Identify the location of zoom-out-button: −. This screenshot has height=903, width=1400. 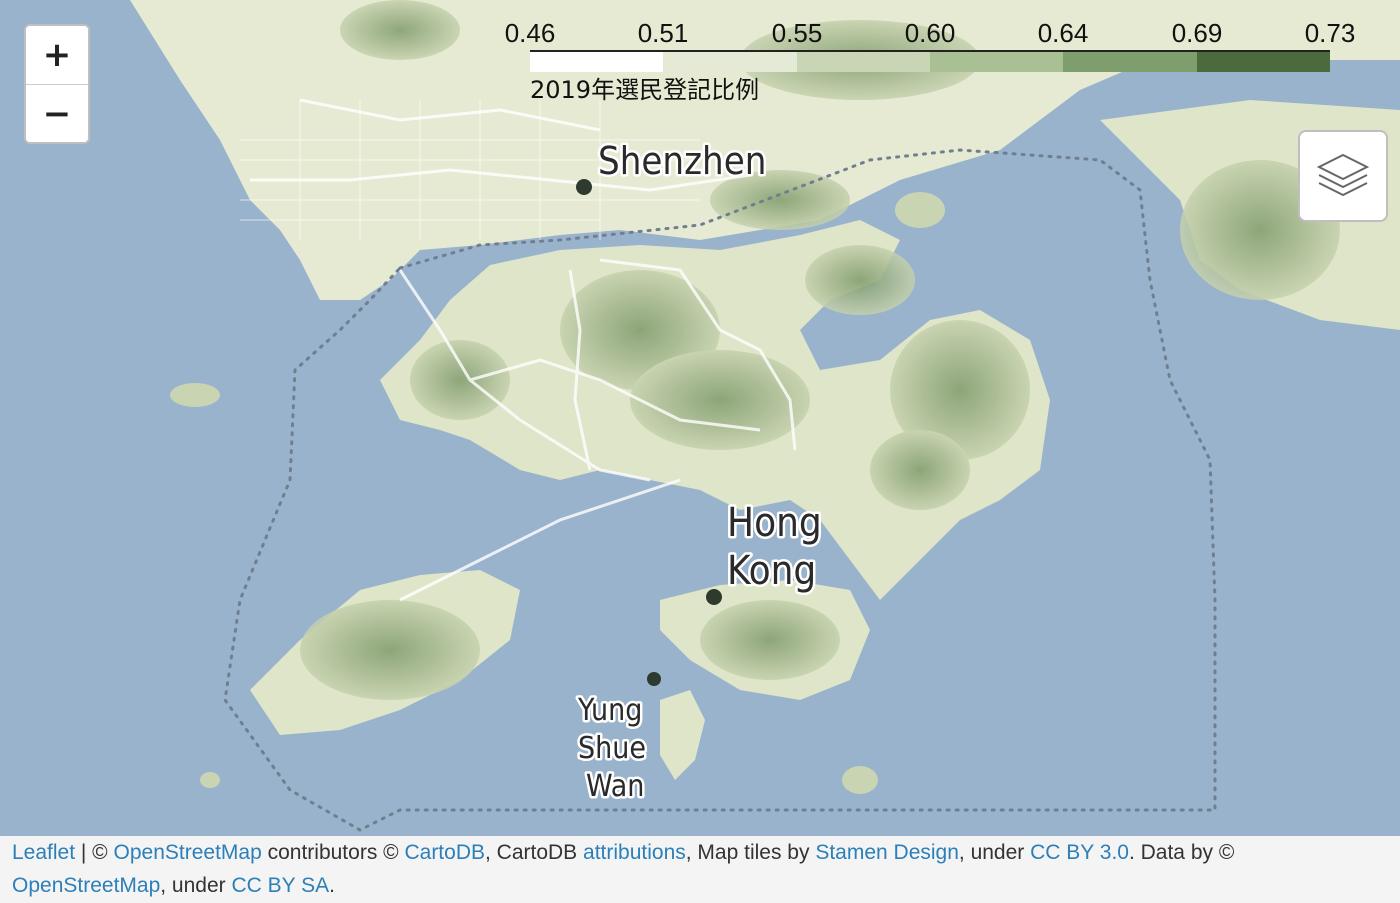
(57, 113).